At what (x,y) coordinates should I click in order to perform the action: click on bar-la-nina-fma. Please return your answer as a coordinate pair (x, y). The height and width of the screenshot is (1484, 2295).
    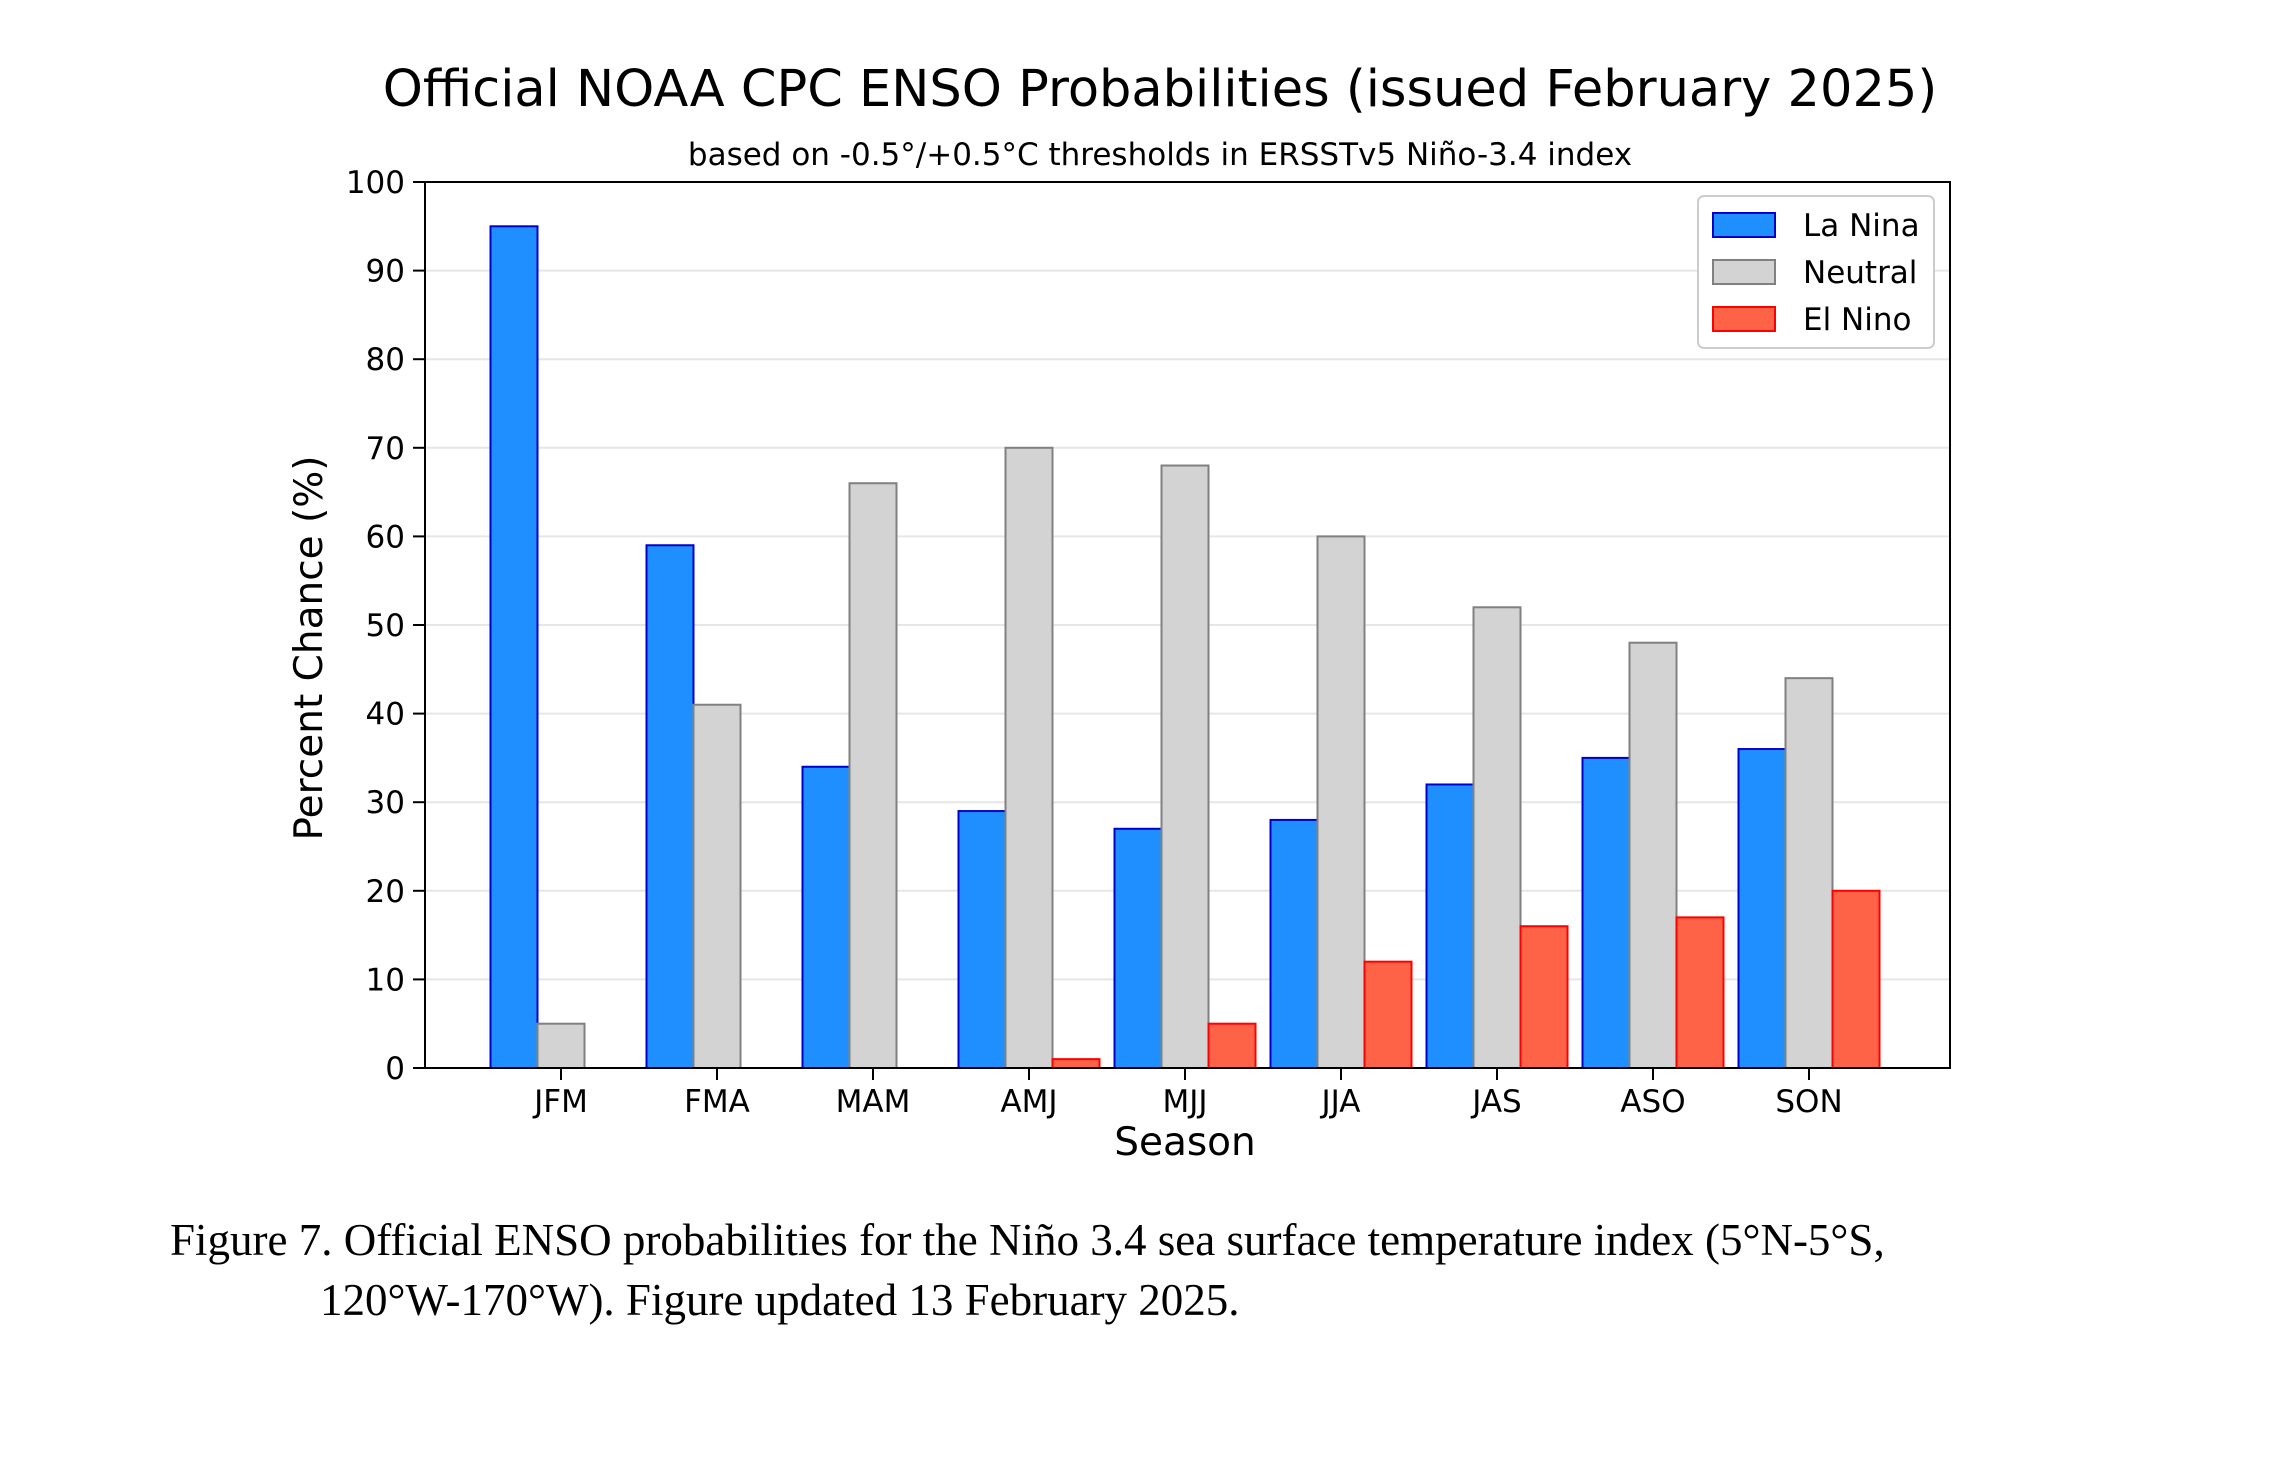
    Looking at the image, I should click on (670, 806).